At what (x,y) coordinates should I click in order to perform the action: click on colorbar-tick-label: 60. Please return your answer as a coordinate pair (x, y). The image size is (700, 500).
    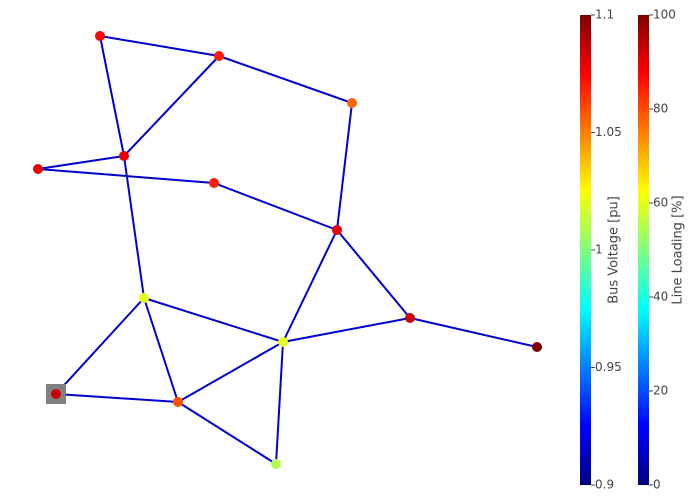
    Looking at the image, I should click on (660, 203).